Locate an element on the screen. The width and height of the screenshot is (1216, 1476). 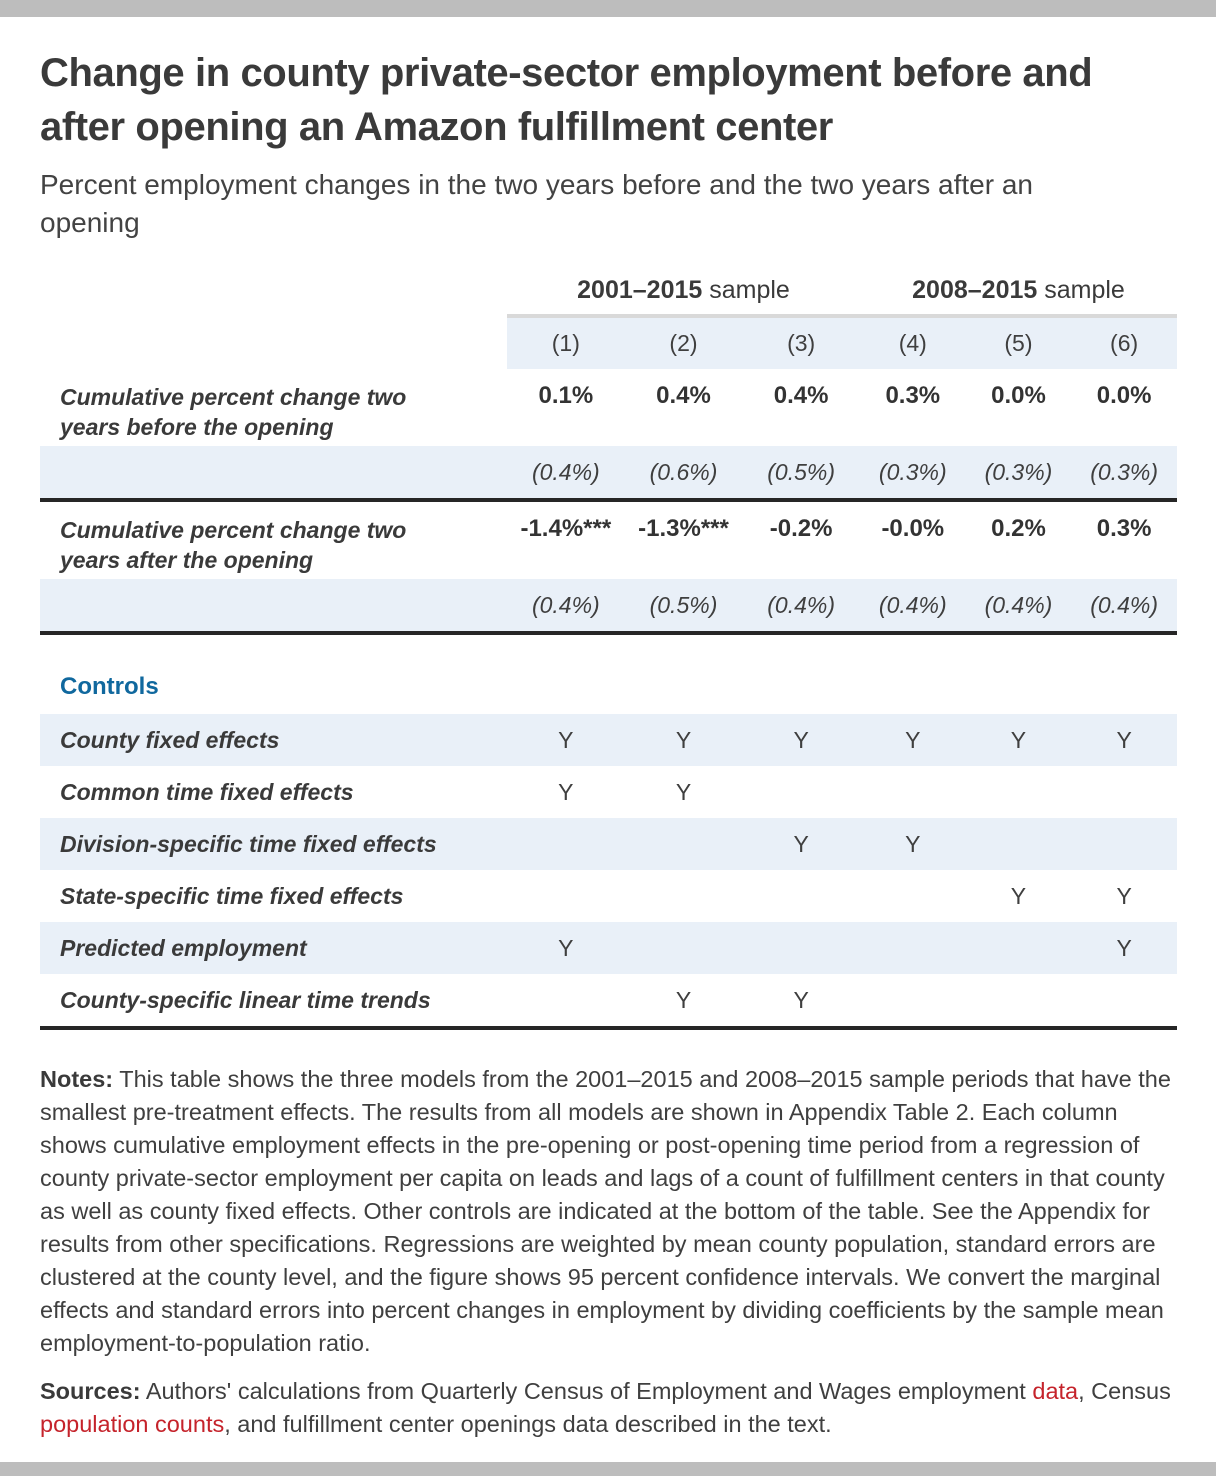
control-row-division-specific-time-fixed-effects: Division-specific time fixed effects Y Y is located at coordinates (608, 844).